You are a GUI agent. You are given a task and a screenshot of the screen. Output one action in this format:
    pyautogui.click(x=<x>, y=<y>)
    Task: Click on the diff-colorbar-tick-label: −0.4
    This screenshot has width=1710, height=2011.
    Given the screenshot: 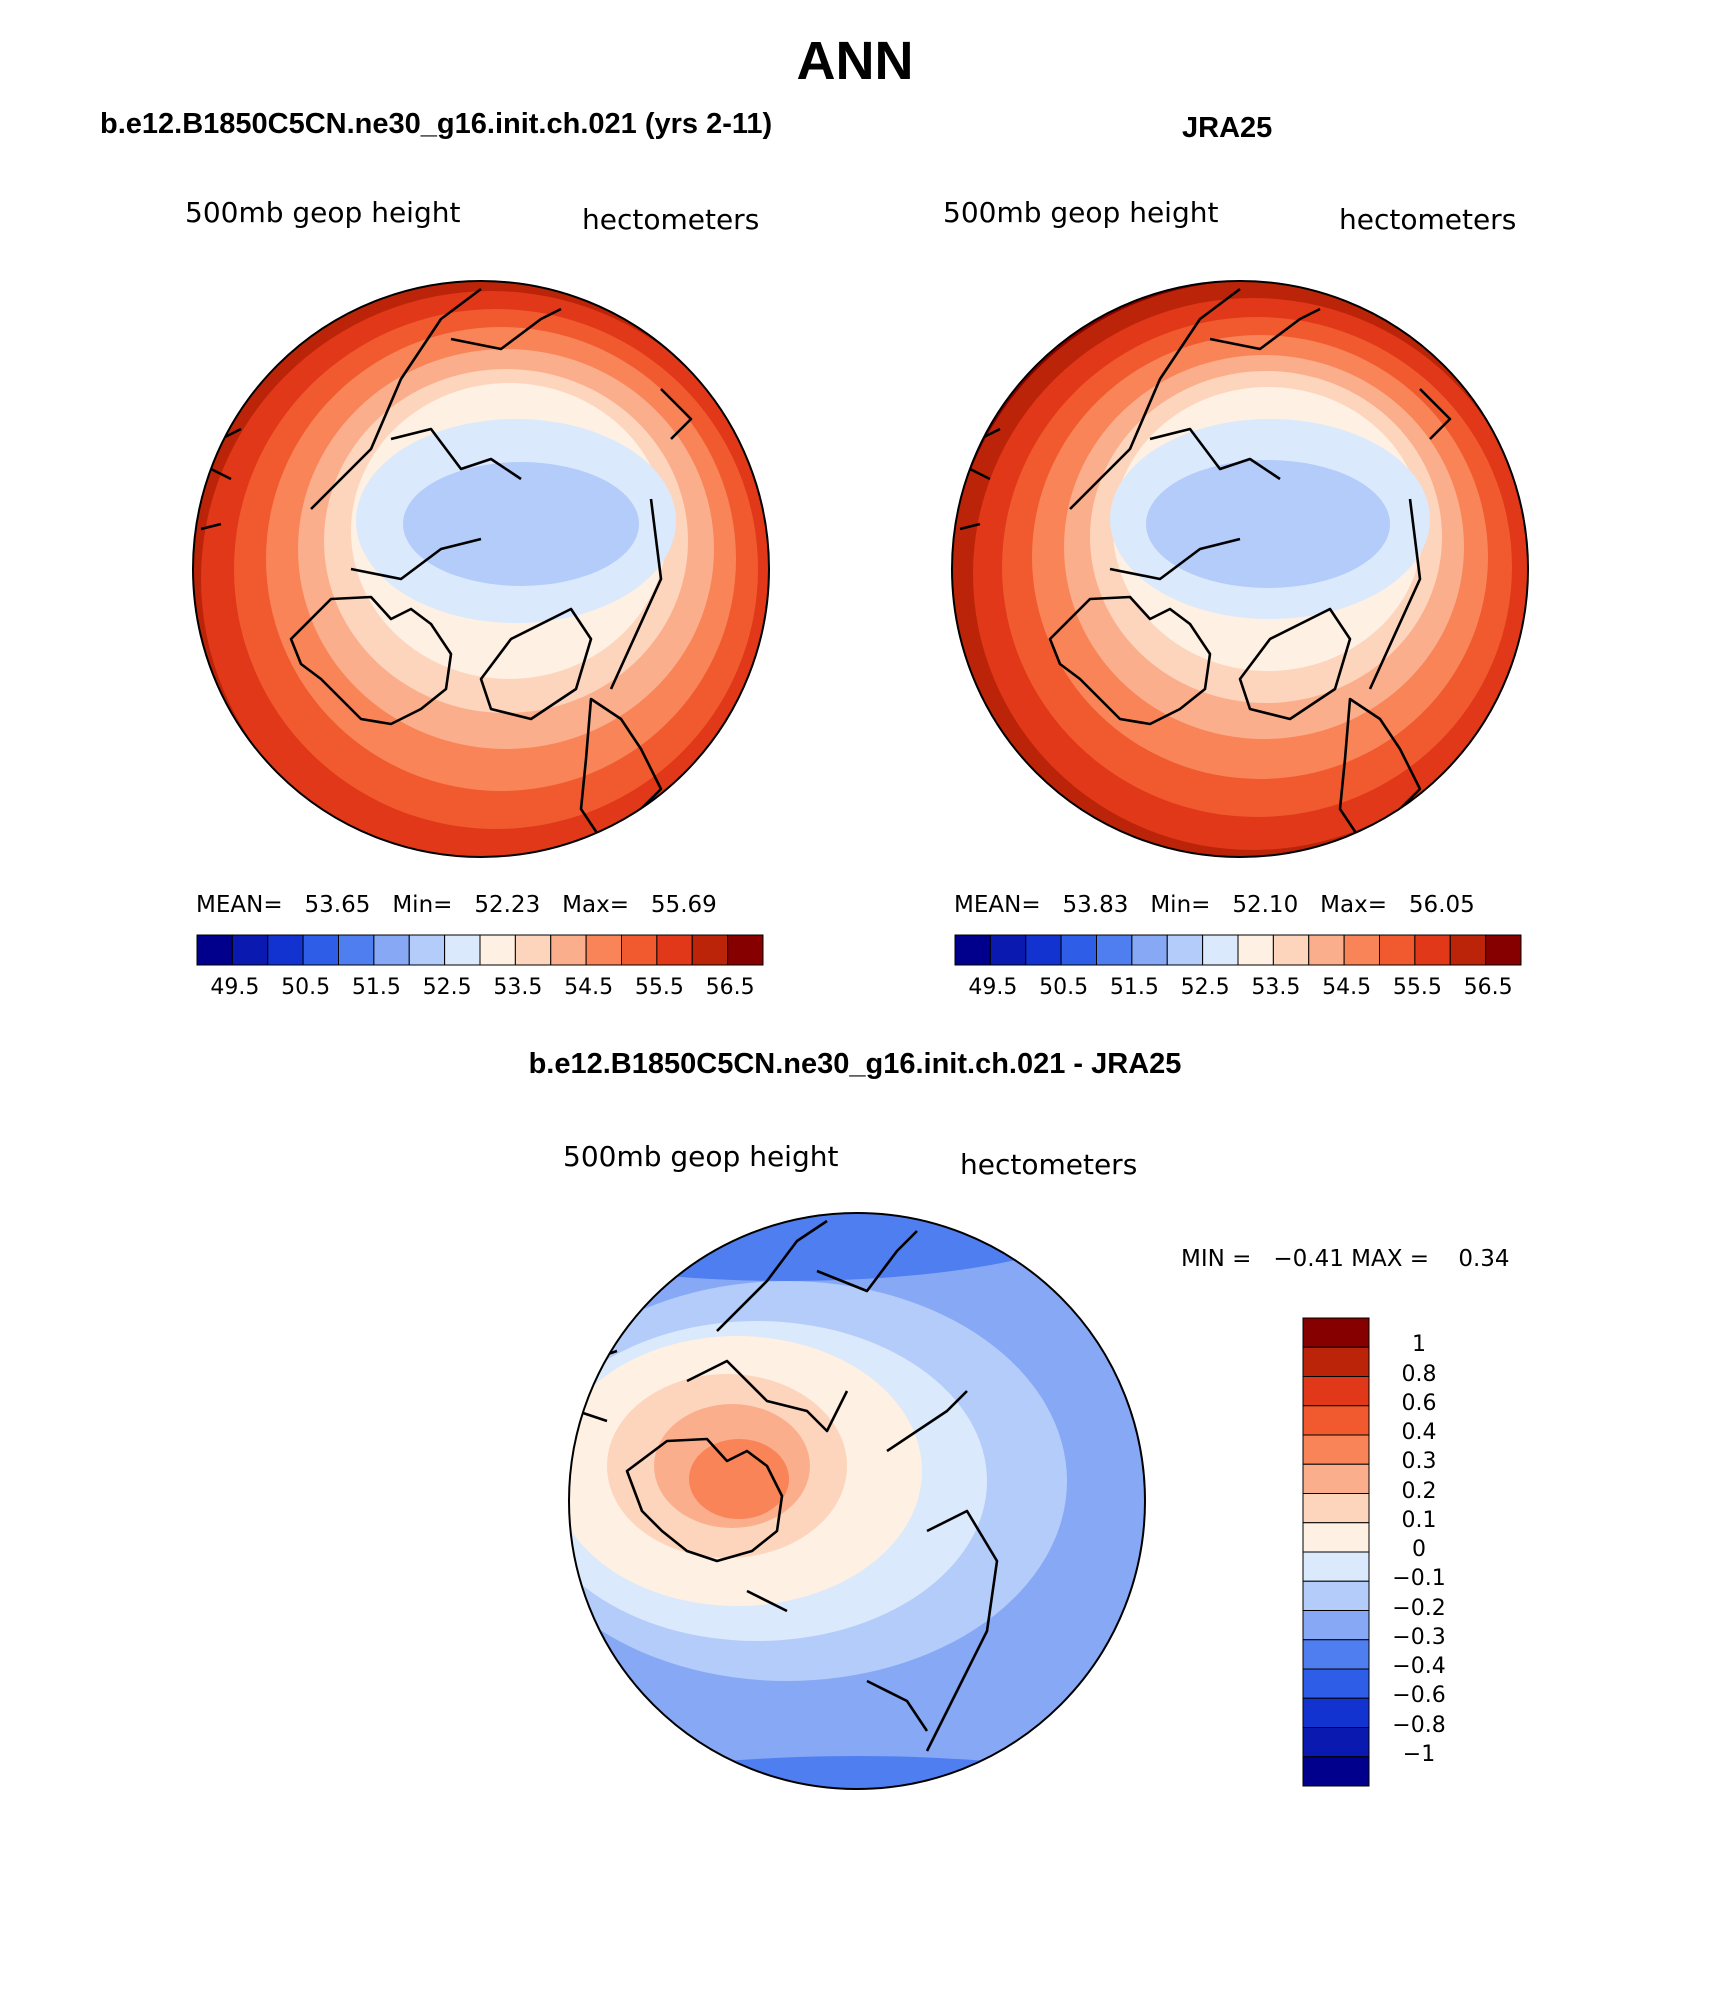 What is the action you would take?
    pyautogui.click(x=1419, y=1666)
    